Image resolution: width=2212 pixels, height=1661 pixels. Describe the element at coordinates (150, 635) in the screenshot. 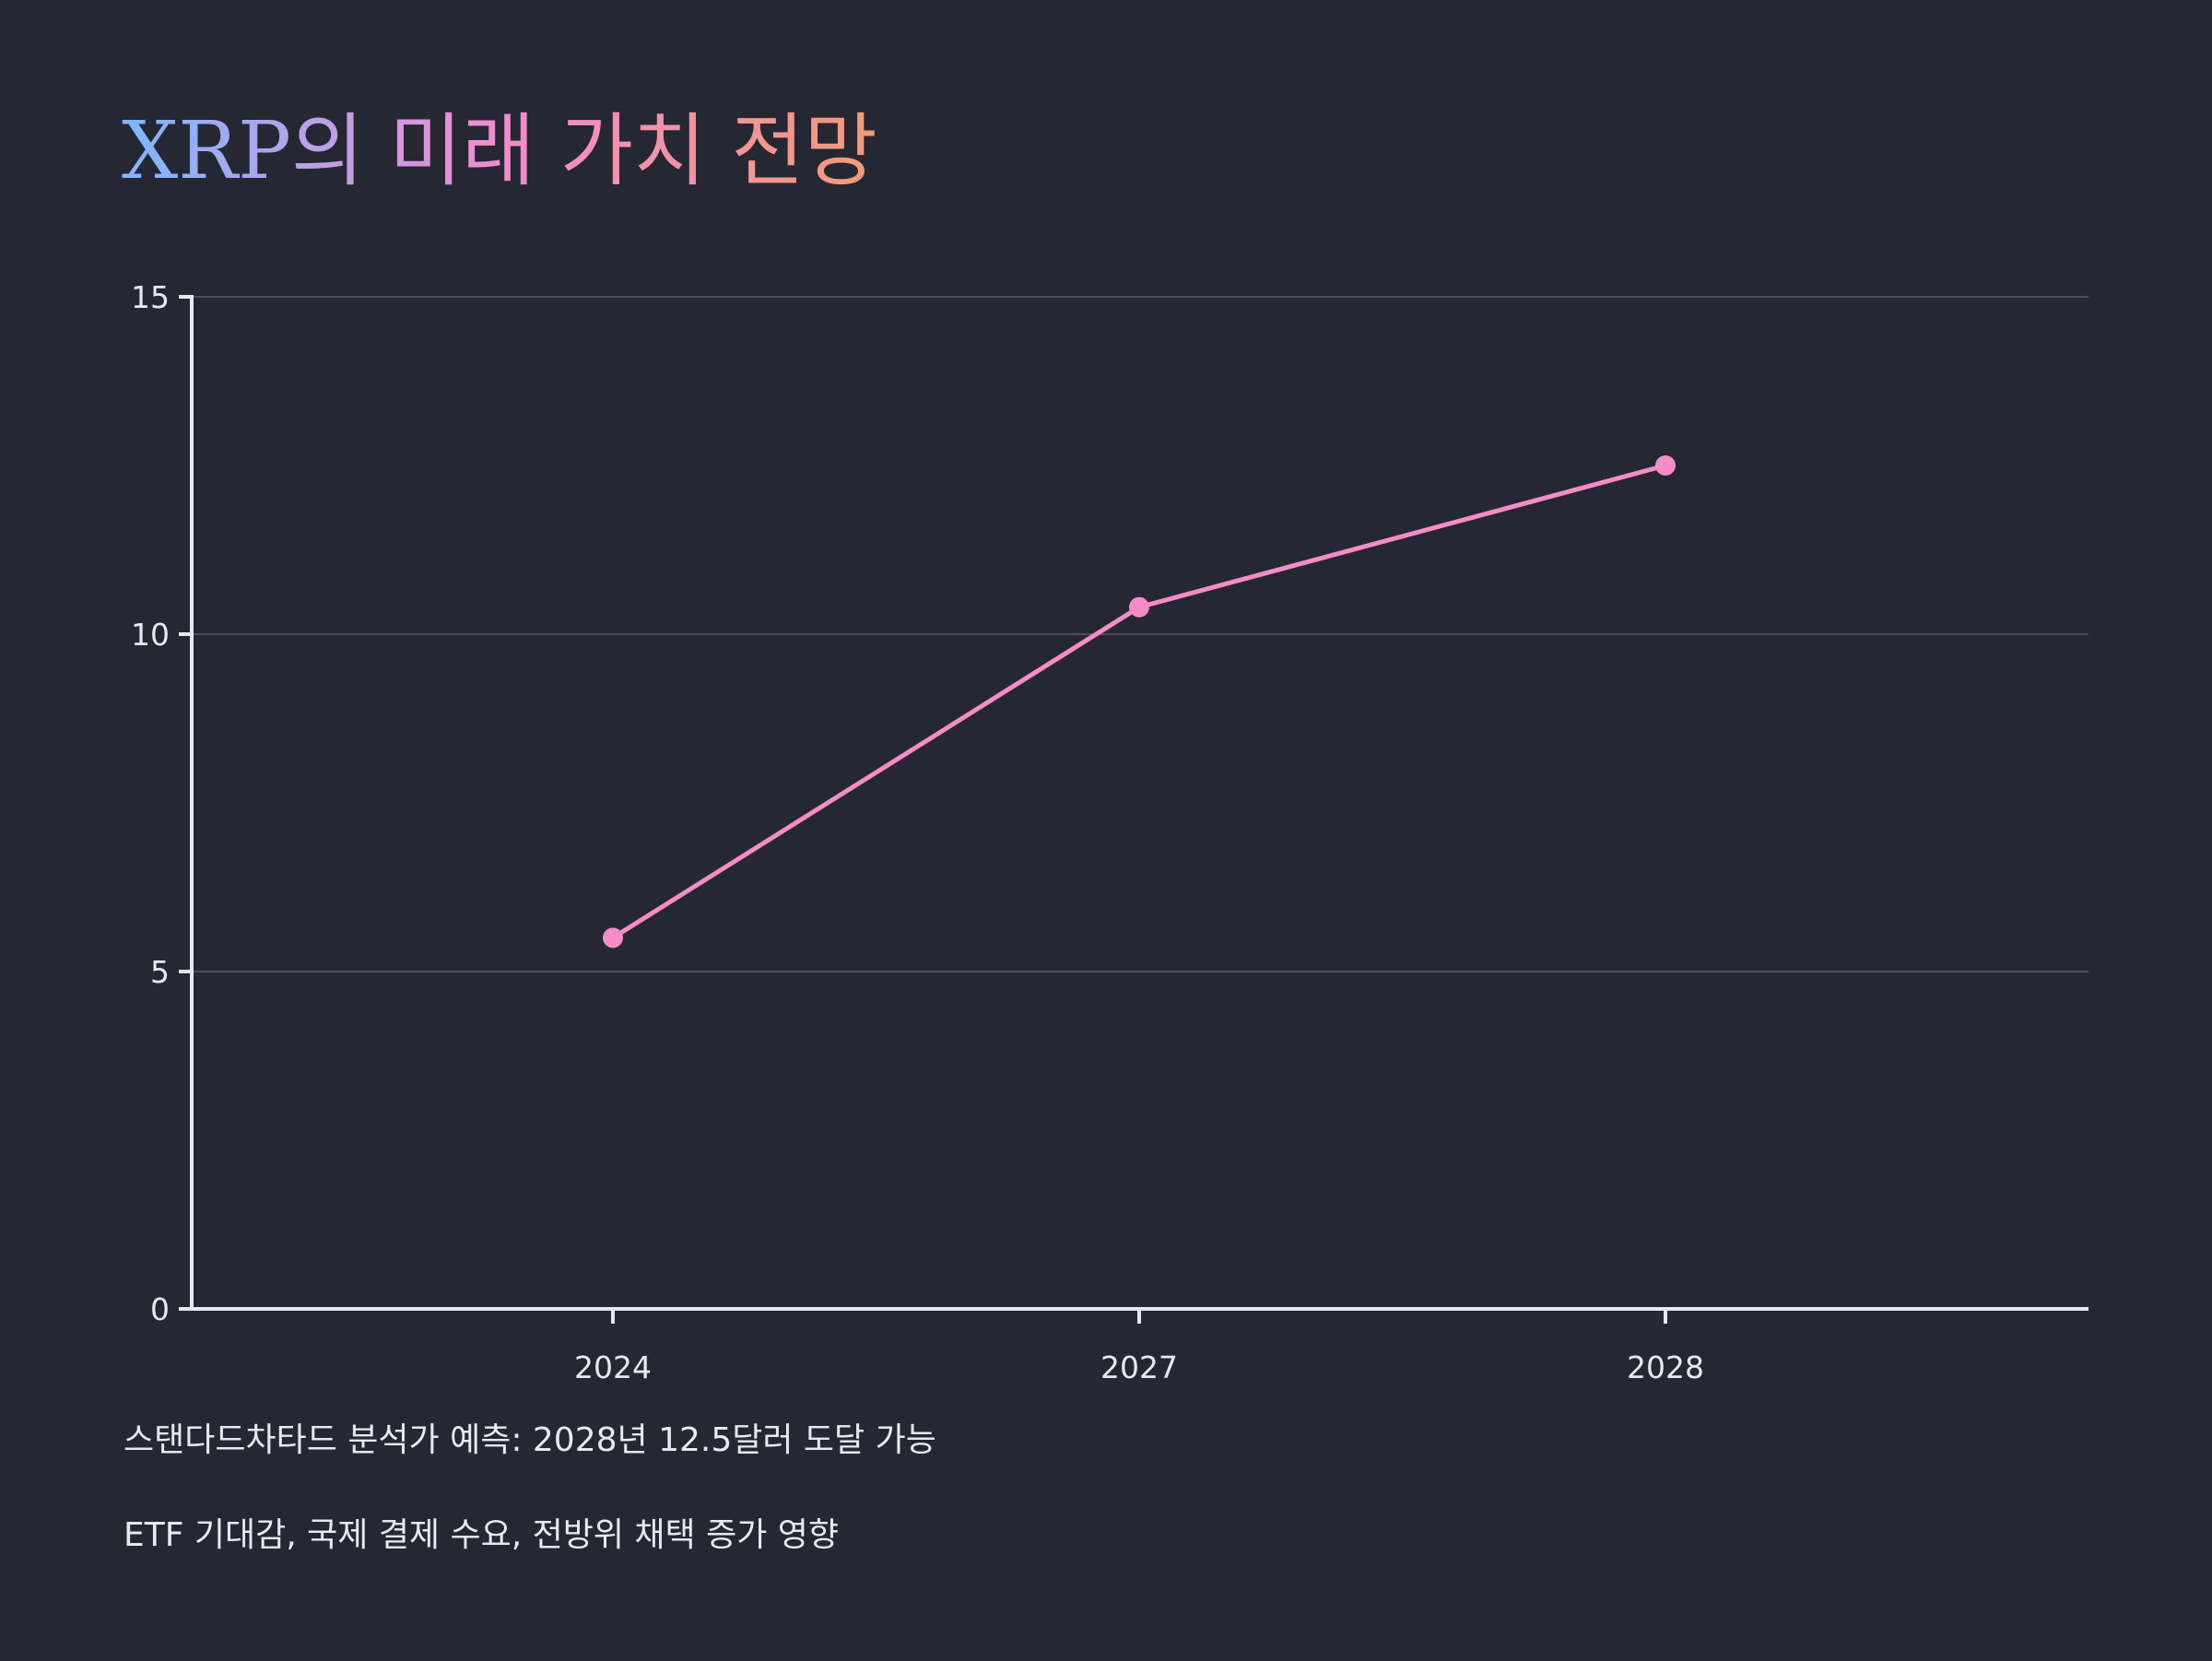

I see `y-tick-label-10: 10` at that location.